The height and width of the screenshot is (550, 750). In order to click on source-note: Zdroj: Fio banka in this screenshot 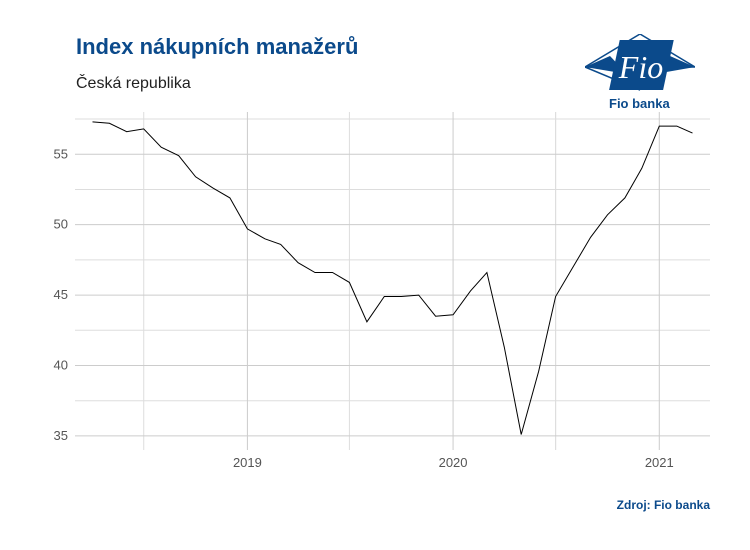, I will do `click(663, 505)`.